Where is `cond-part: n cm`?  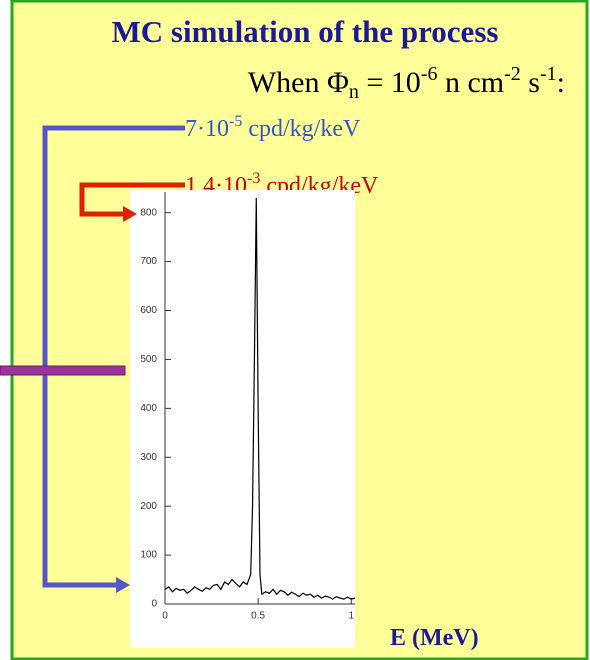
cond-part: n cm is located at coordinates (470, 82).